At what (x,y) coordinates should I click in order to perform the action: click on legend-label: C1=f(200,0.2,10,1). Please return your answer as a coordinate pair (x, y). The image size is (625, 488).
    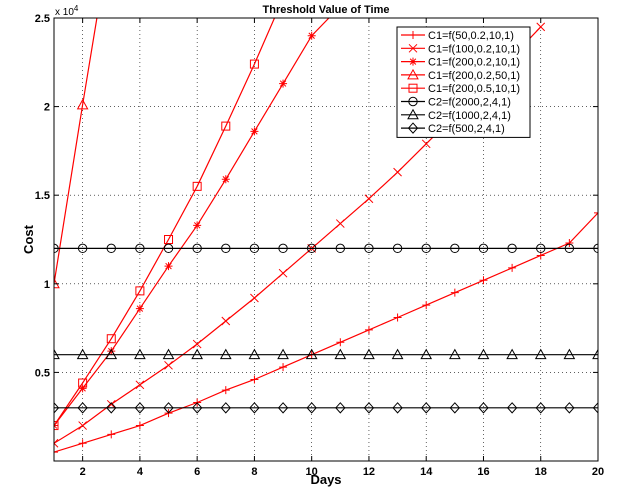
    Looking at the image, I should click on (474, 63).